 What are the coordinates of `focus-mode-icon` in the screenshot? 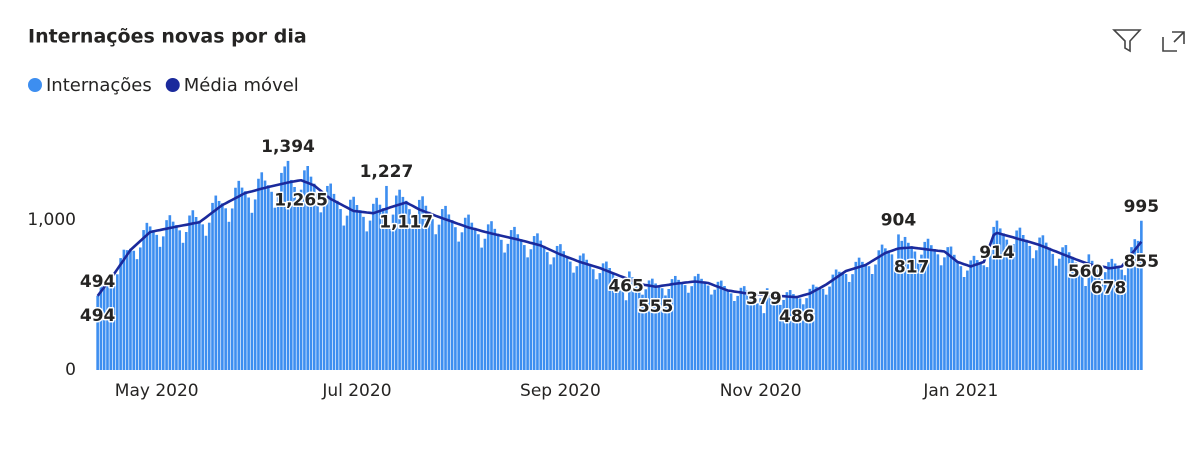 It's located at (1173, 41).